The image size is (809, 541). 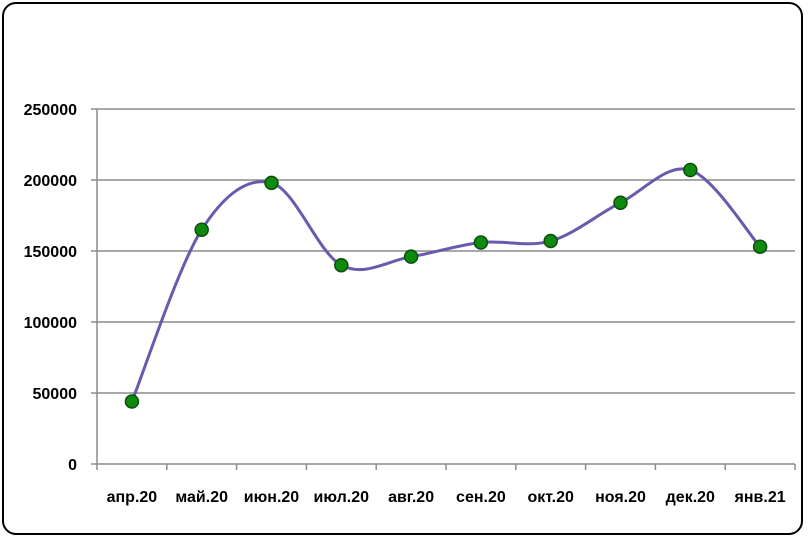 I want to click on y-tick-label: 0, so click(x=72, y=465).